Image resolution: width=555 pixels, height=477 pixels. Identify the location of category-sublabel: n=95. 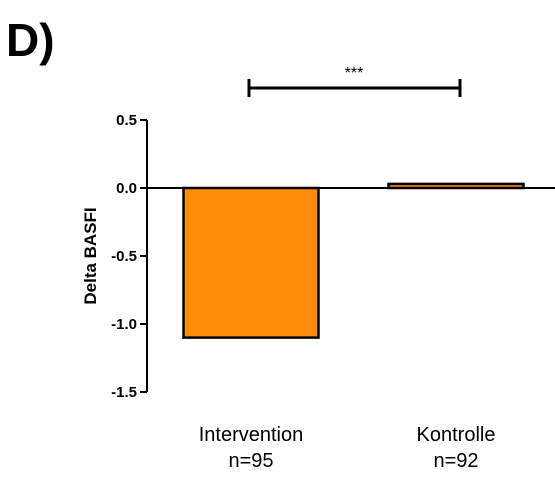
(250, 461).